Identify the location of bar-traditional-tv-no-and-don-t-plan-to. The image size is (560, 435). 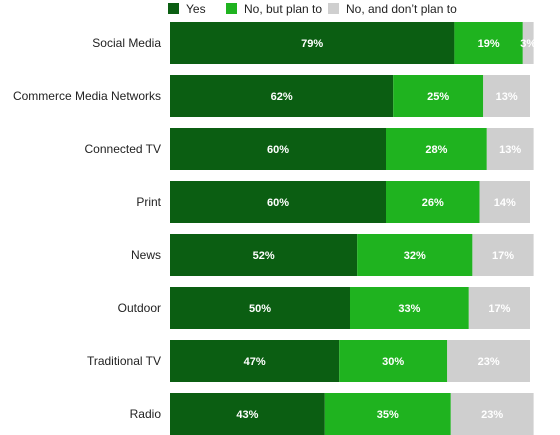
(488, 361).